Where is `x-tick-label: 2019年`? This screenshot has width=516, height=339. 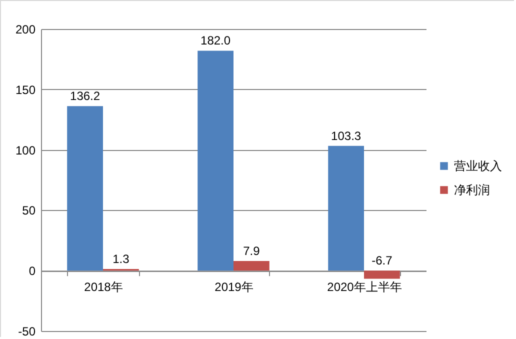 x-tick-label: 2019年 is located at coordinates (234, 287).